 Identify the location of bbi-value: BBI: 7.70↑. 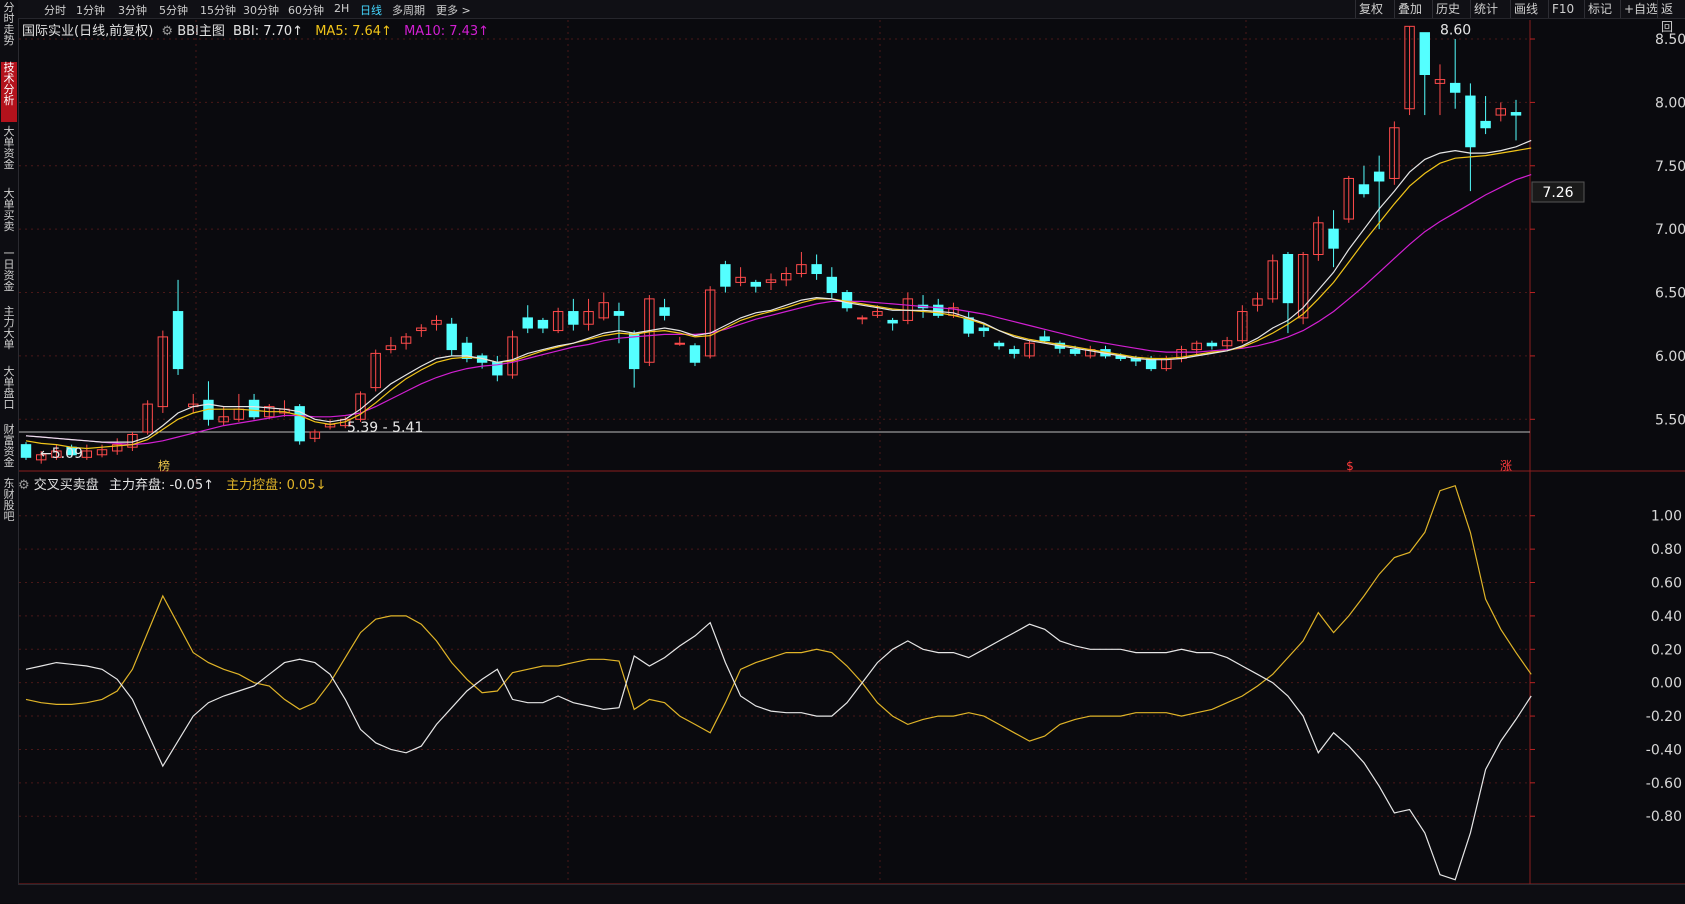
(268, 31).